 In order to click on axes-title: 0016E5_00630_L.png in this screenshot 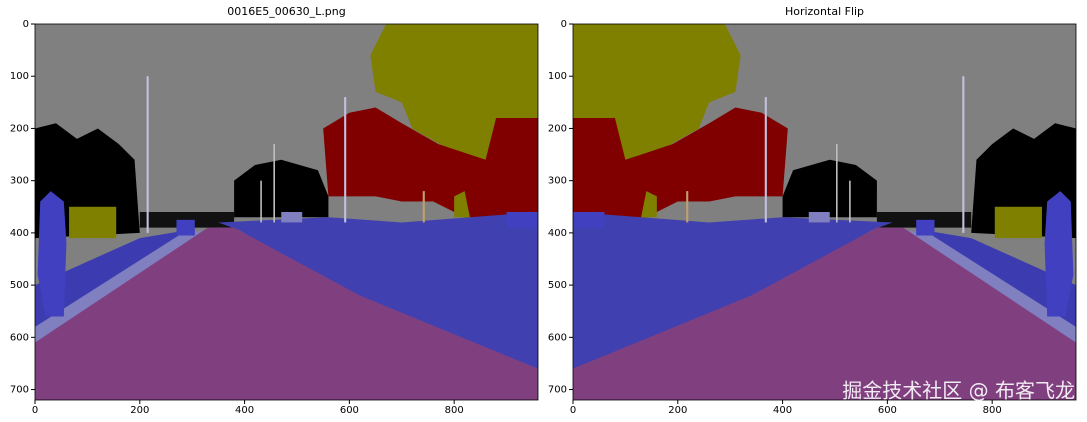, I will do `click(286, 11)`.